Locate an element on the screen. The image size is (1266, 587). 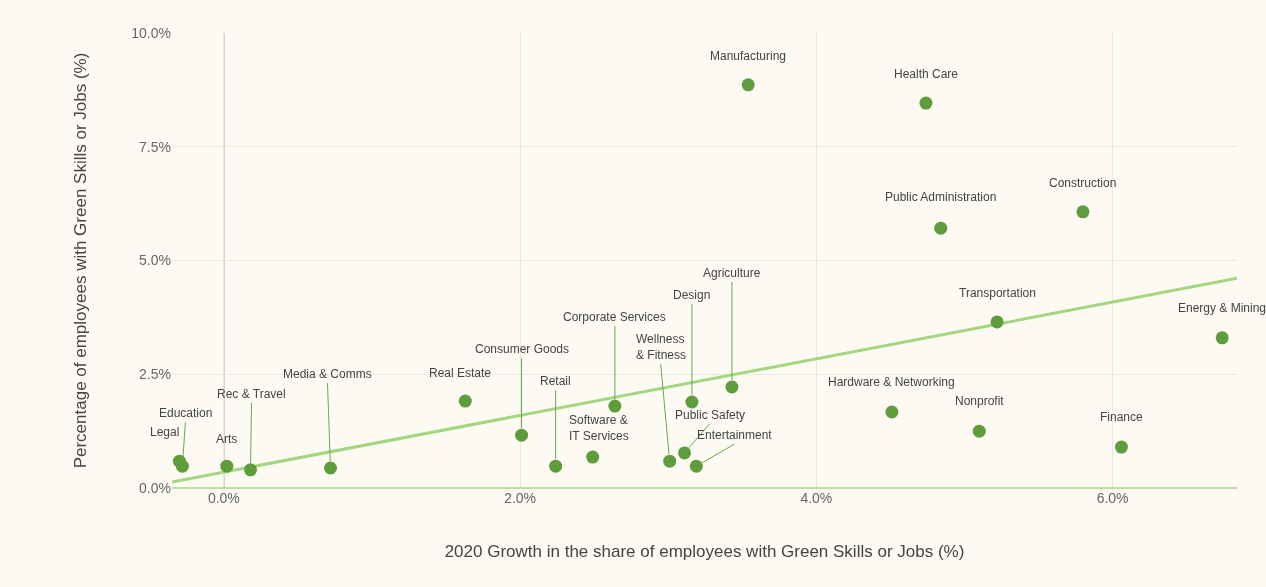
annotation: Media & Comms is located at coordinates (327, 374).